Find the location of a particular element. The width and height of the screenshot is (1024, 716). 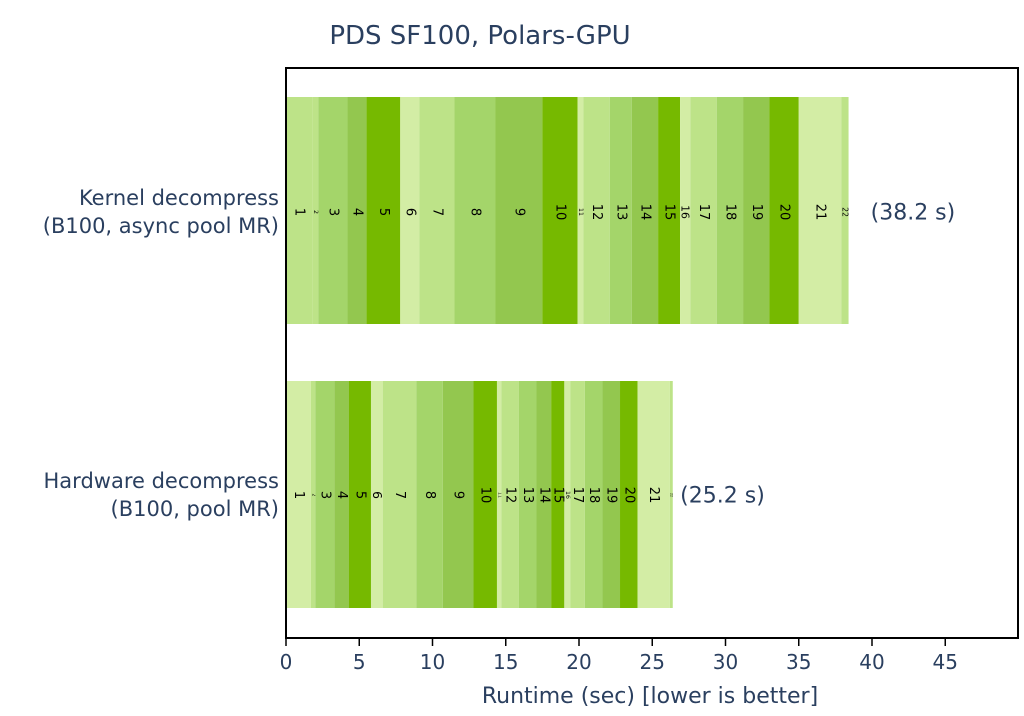

x-tick-label: 35 is located at coordinates (798, 662).